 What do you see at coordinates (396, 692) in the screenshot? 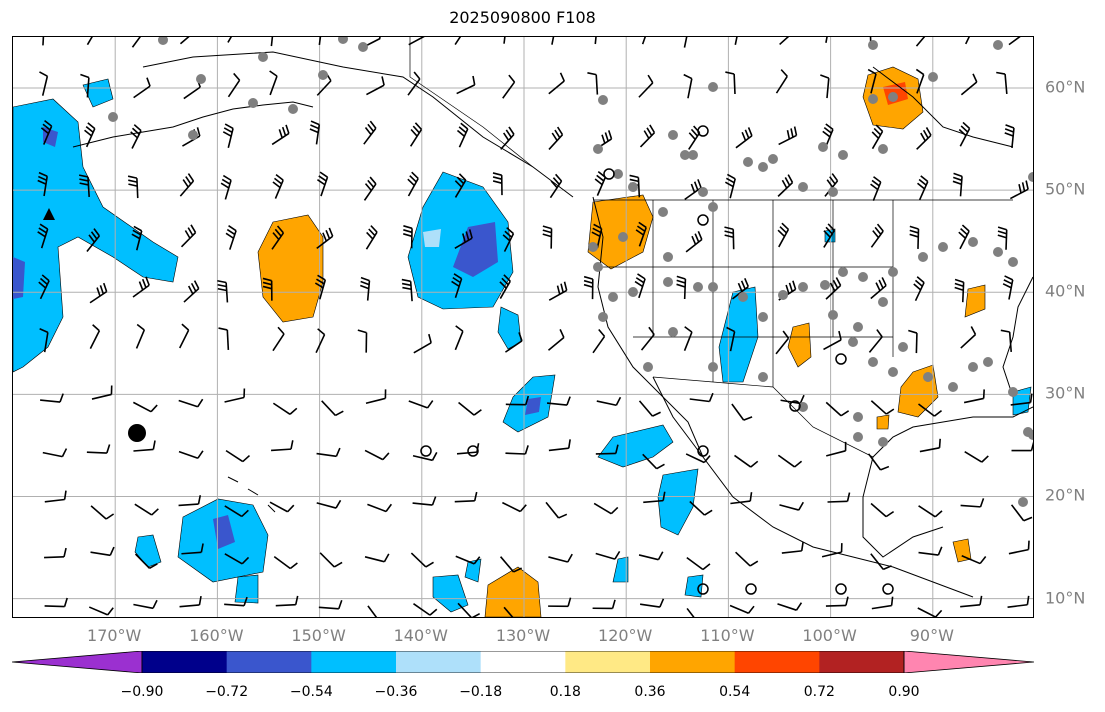
I see `colorbar-tick-label: −0.36` at bounding box center [396, 692].